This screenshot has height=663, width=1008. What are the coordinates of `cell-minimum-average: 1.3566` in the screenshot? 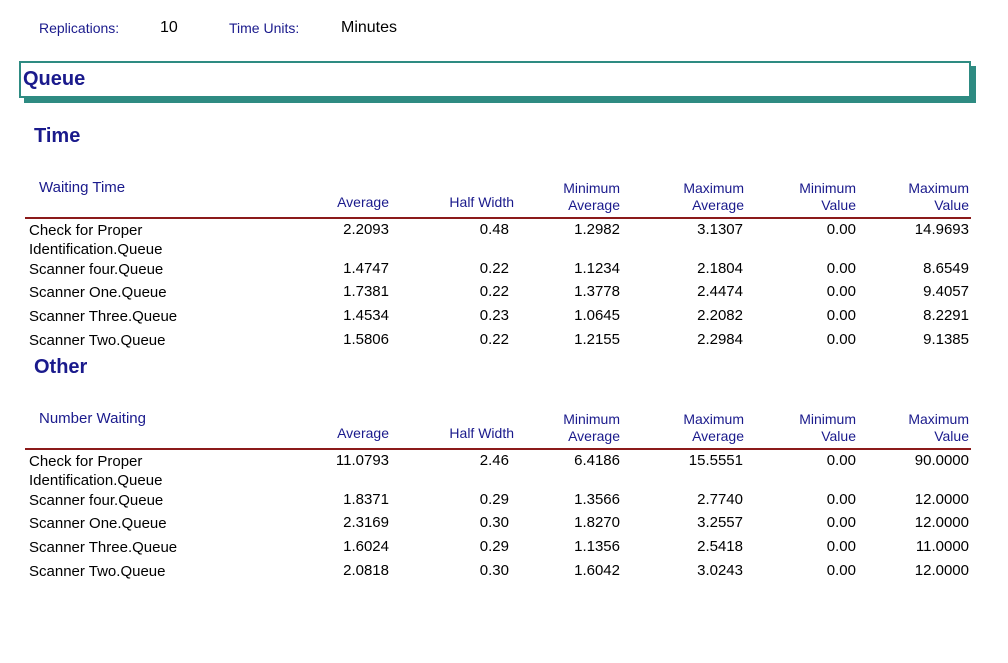 It's located at (597, 499).